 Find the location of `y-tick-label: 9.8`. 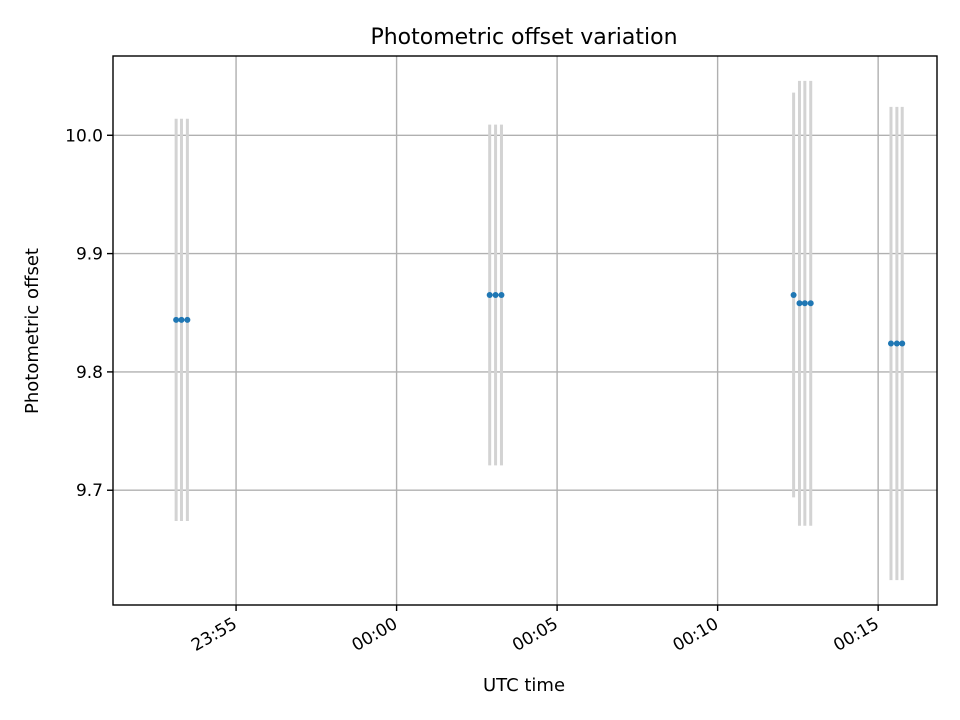

y-tick-label: 9.8 is located at coordinates (89, 373).